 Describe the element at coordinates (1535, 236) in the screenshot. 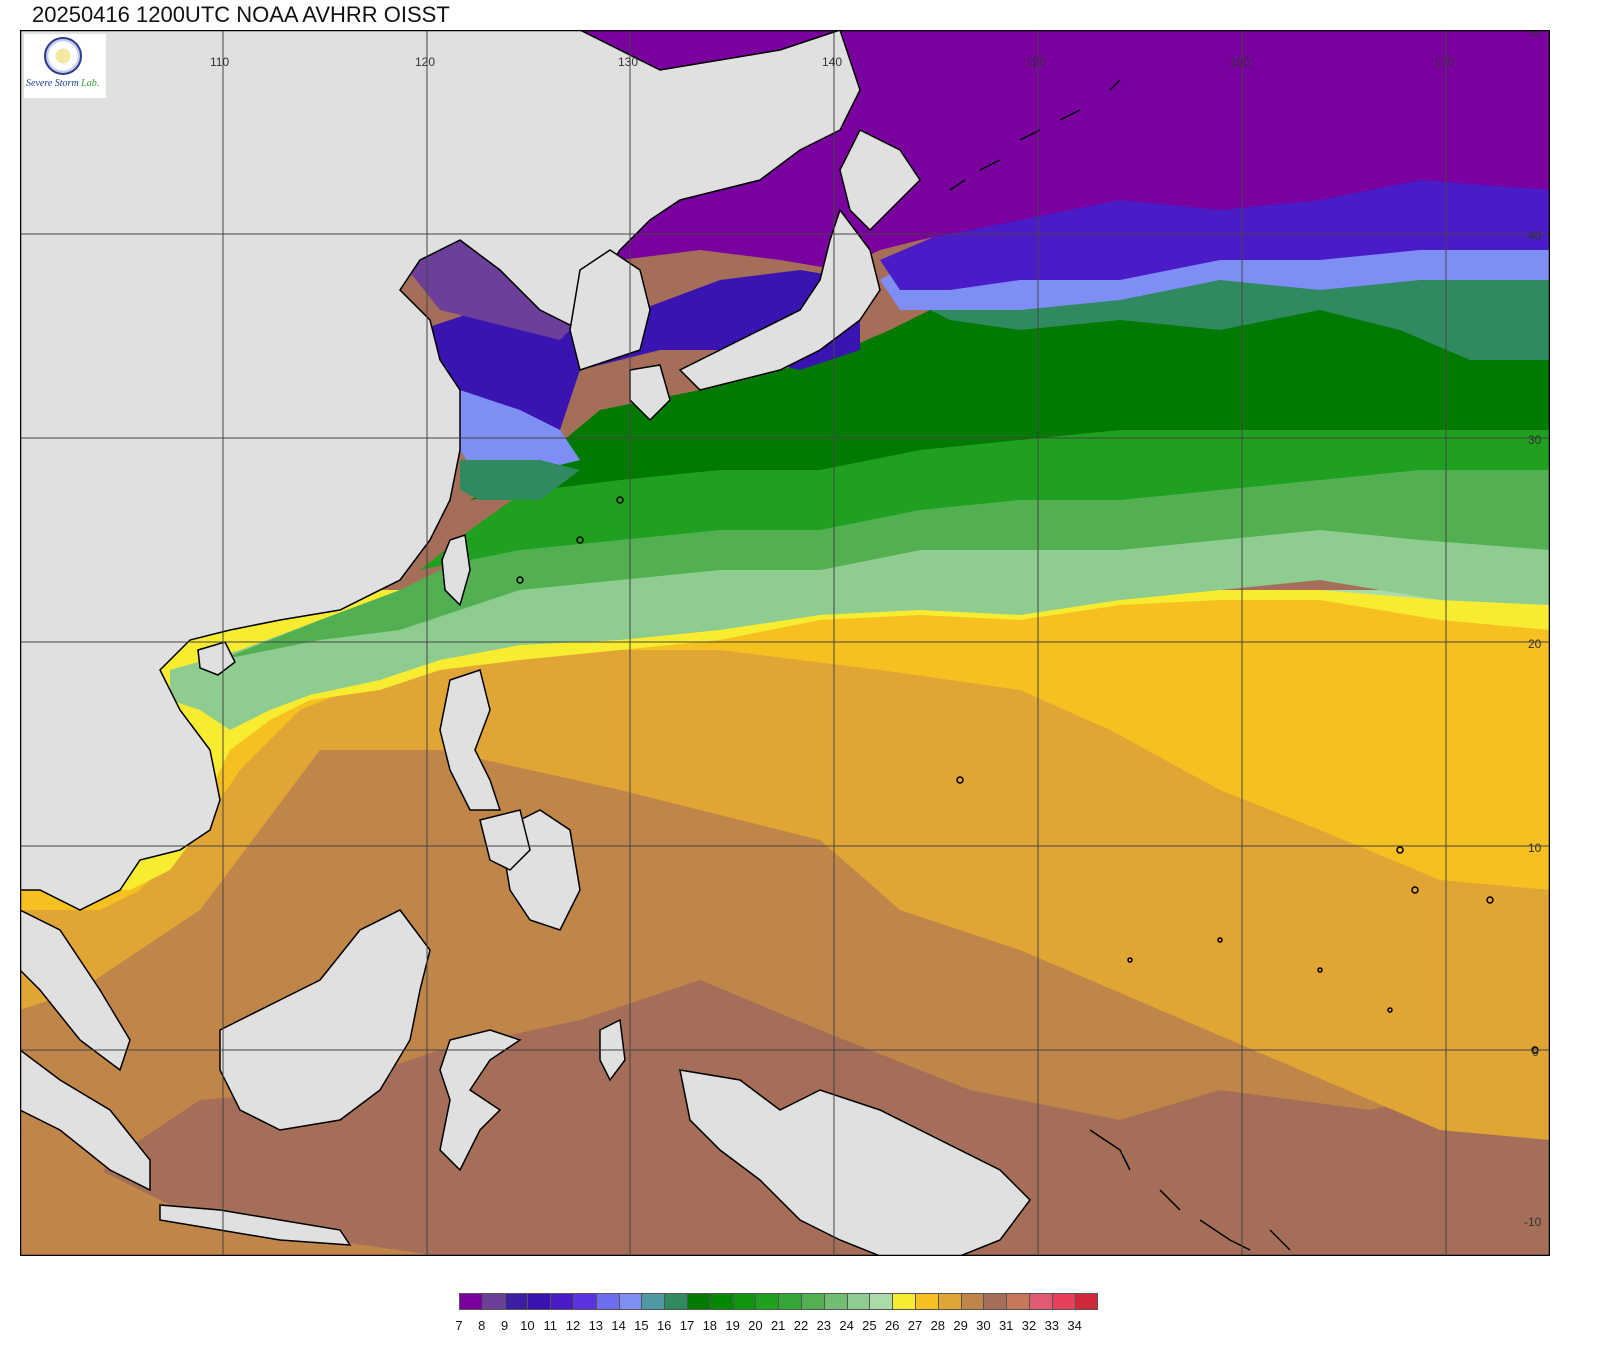

I see `lat-label-40: 40` at that location.